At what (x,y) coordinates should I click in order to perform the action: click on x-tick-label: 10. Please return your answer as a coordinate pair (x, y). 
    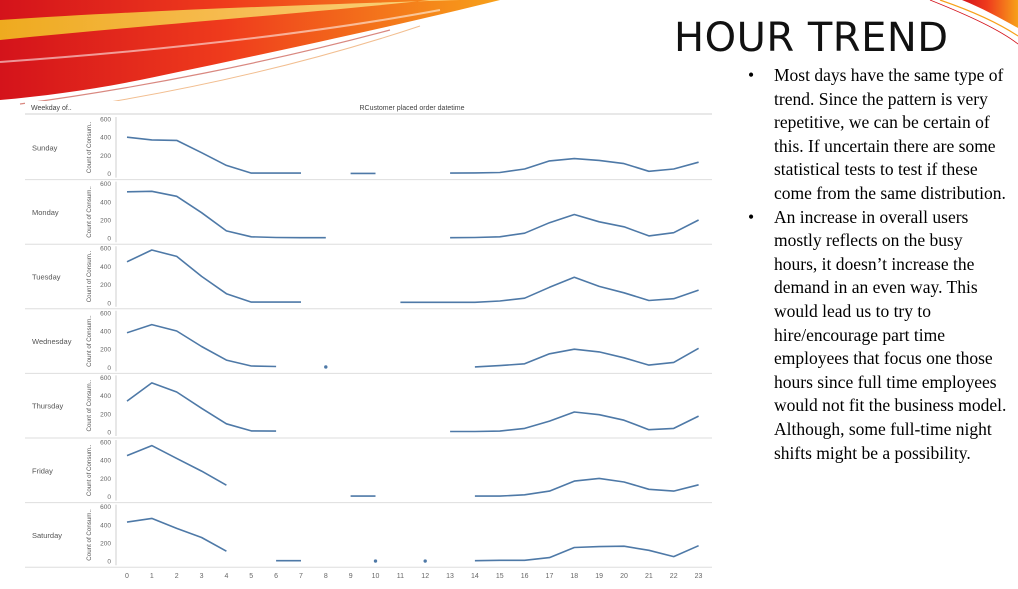
    Looking at the image, I should click on (376, 576).